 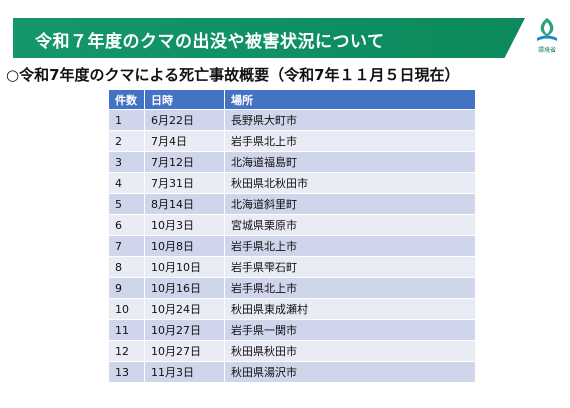 I want to click on cell-place: 秋田県北秋田市, so click(x=350, y=183).